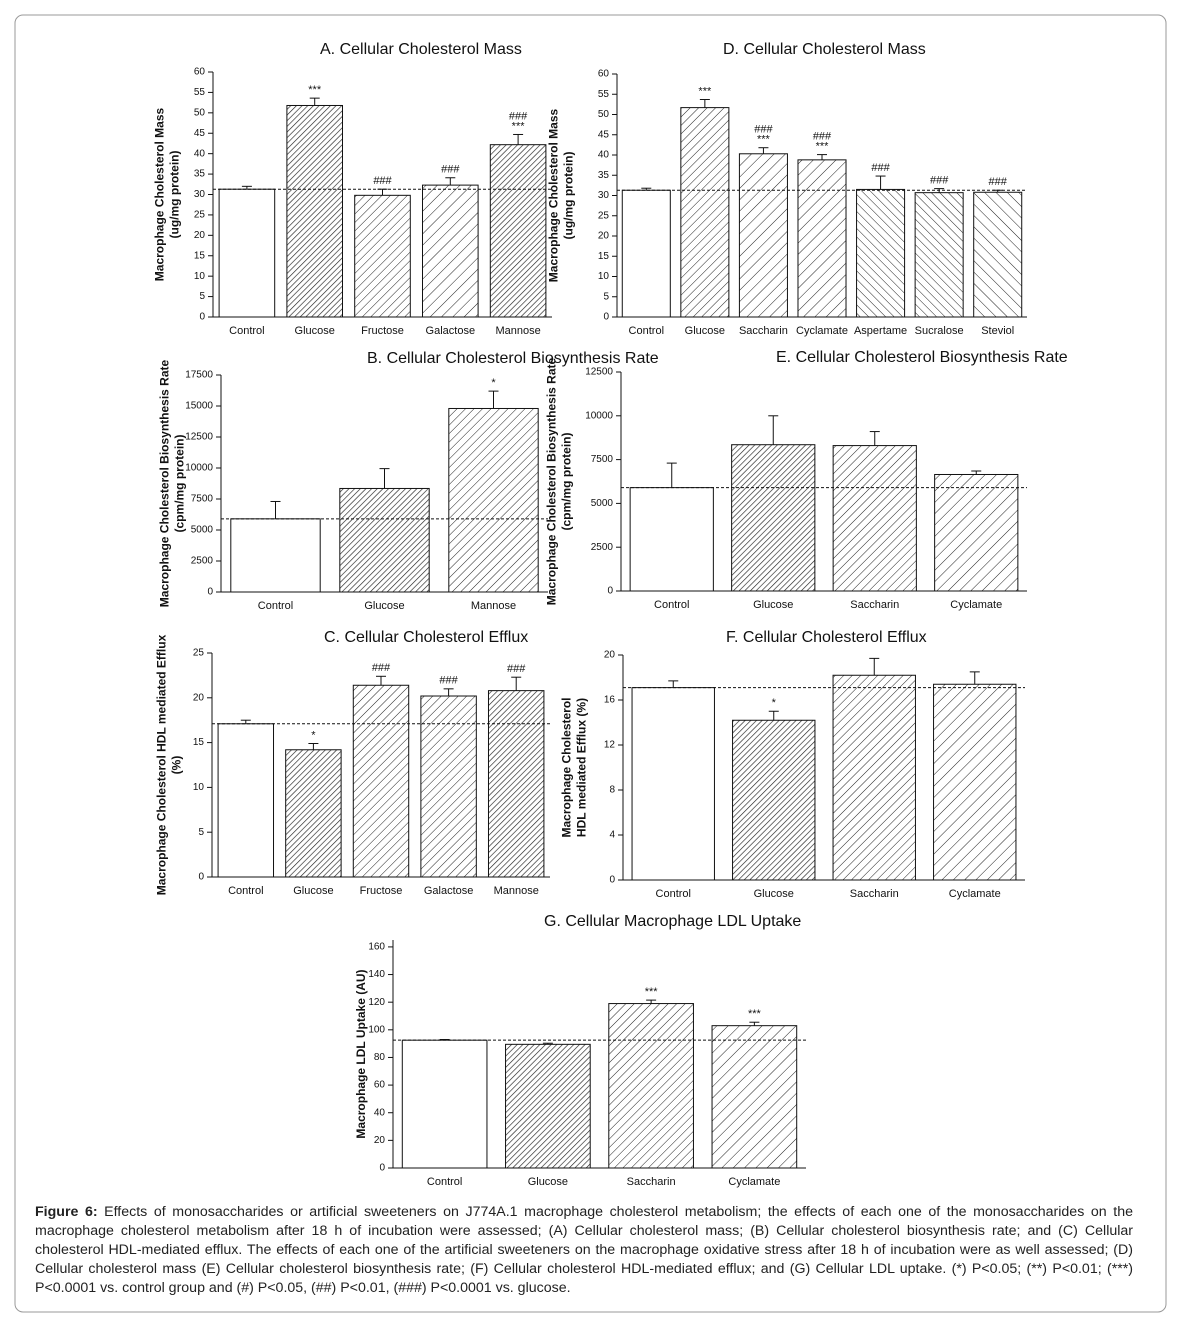  Describe the element at coordinates (493, 606) in the screenshot. I see `x-tick-label: Mannose` at that location.